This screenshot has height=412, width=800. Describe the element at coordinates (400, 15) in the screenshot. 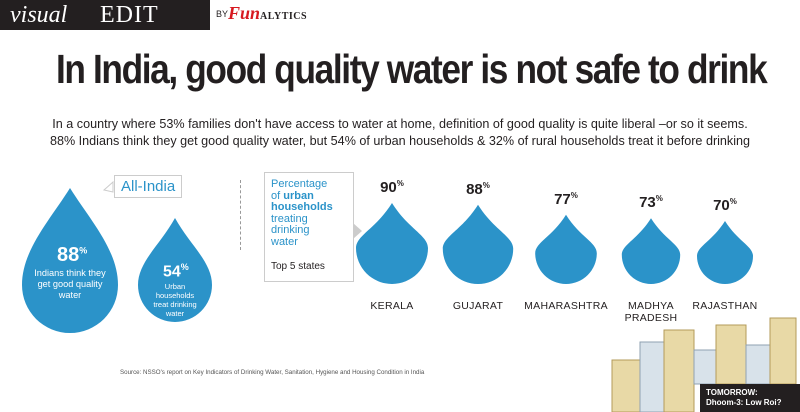

I see `header: visual EDIT BY FunALYTICS` at that location.